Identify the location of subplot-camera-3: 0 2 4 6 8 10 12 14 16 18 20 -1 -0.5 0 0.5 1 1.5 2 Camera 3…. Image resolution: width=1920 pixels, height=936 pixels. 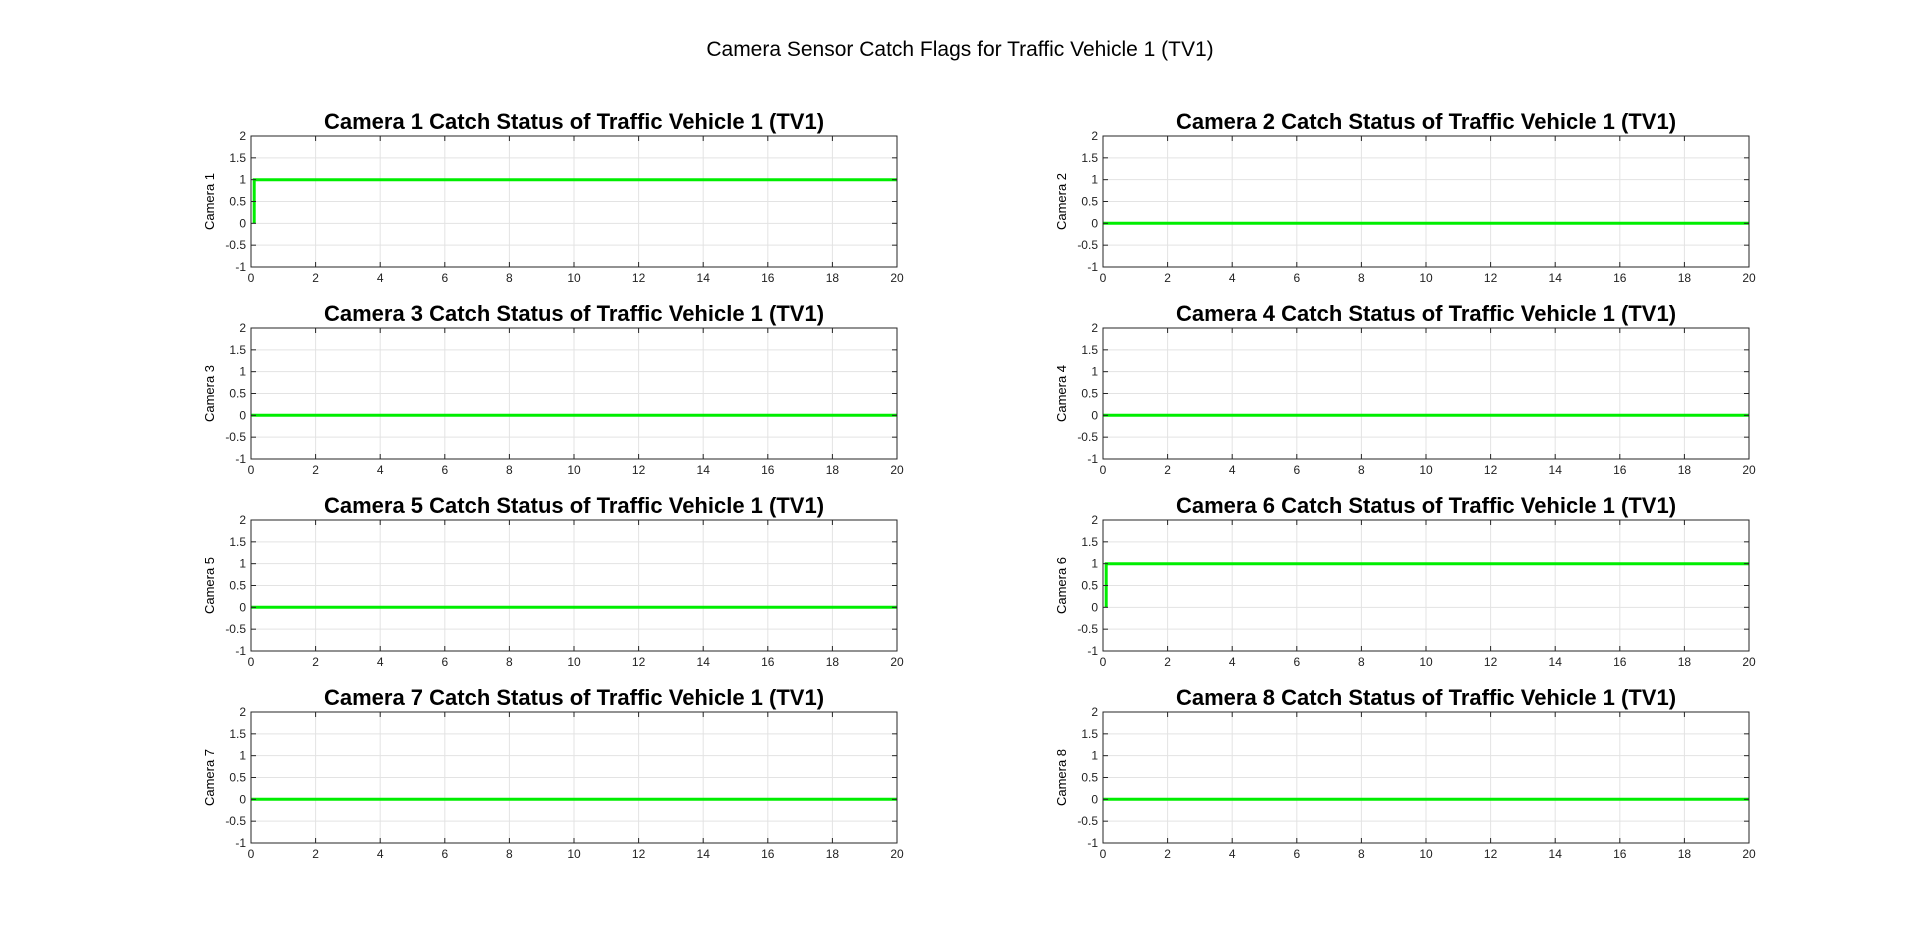
(553, 389).